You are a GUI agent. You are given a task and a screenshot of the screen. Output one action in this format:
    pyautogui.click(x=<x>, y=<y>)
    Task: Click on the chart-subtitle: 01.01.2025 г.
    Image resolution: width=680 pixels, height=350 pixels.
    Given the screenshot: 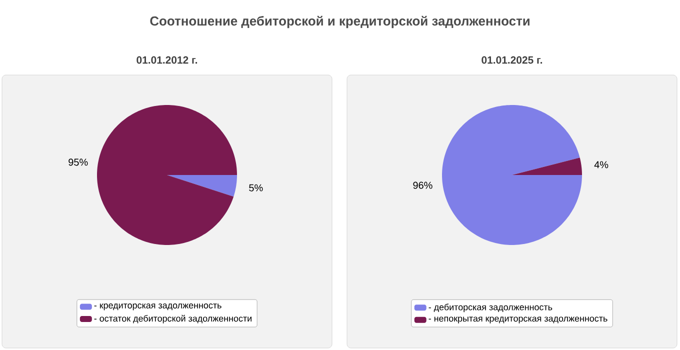 What is the action you would take?
    pyautogui.click(x=512, y=60)
    